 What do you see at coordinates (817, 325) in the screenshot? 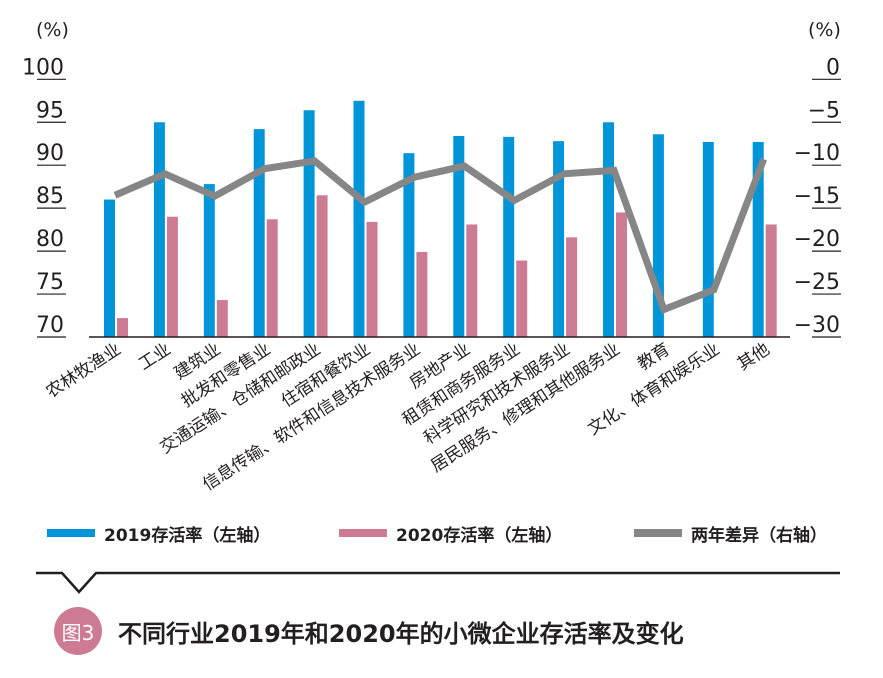
I see `right-tick-label: −30` at bounding box center [817, 325].